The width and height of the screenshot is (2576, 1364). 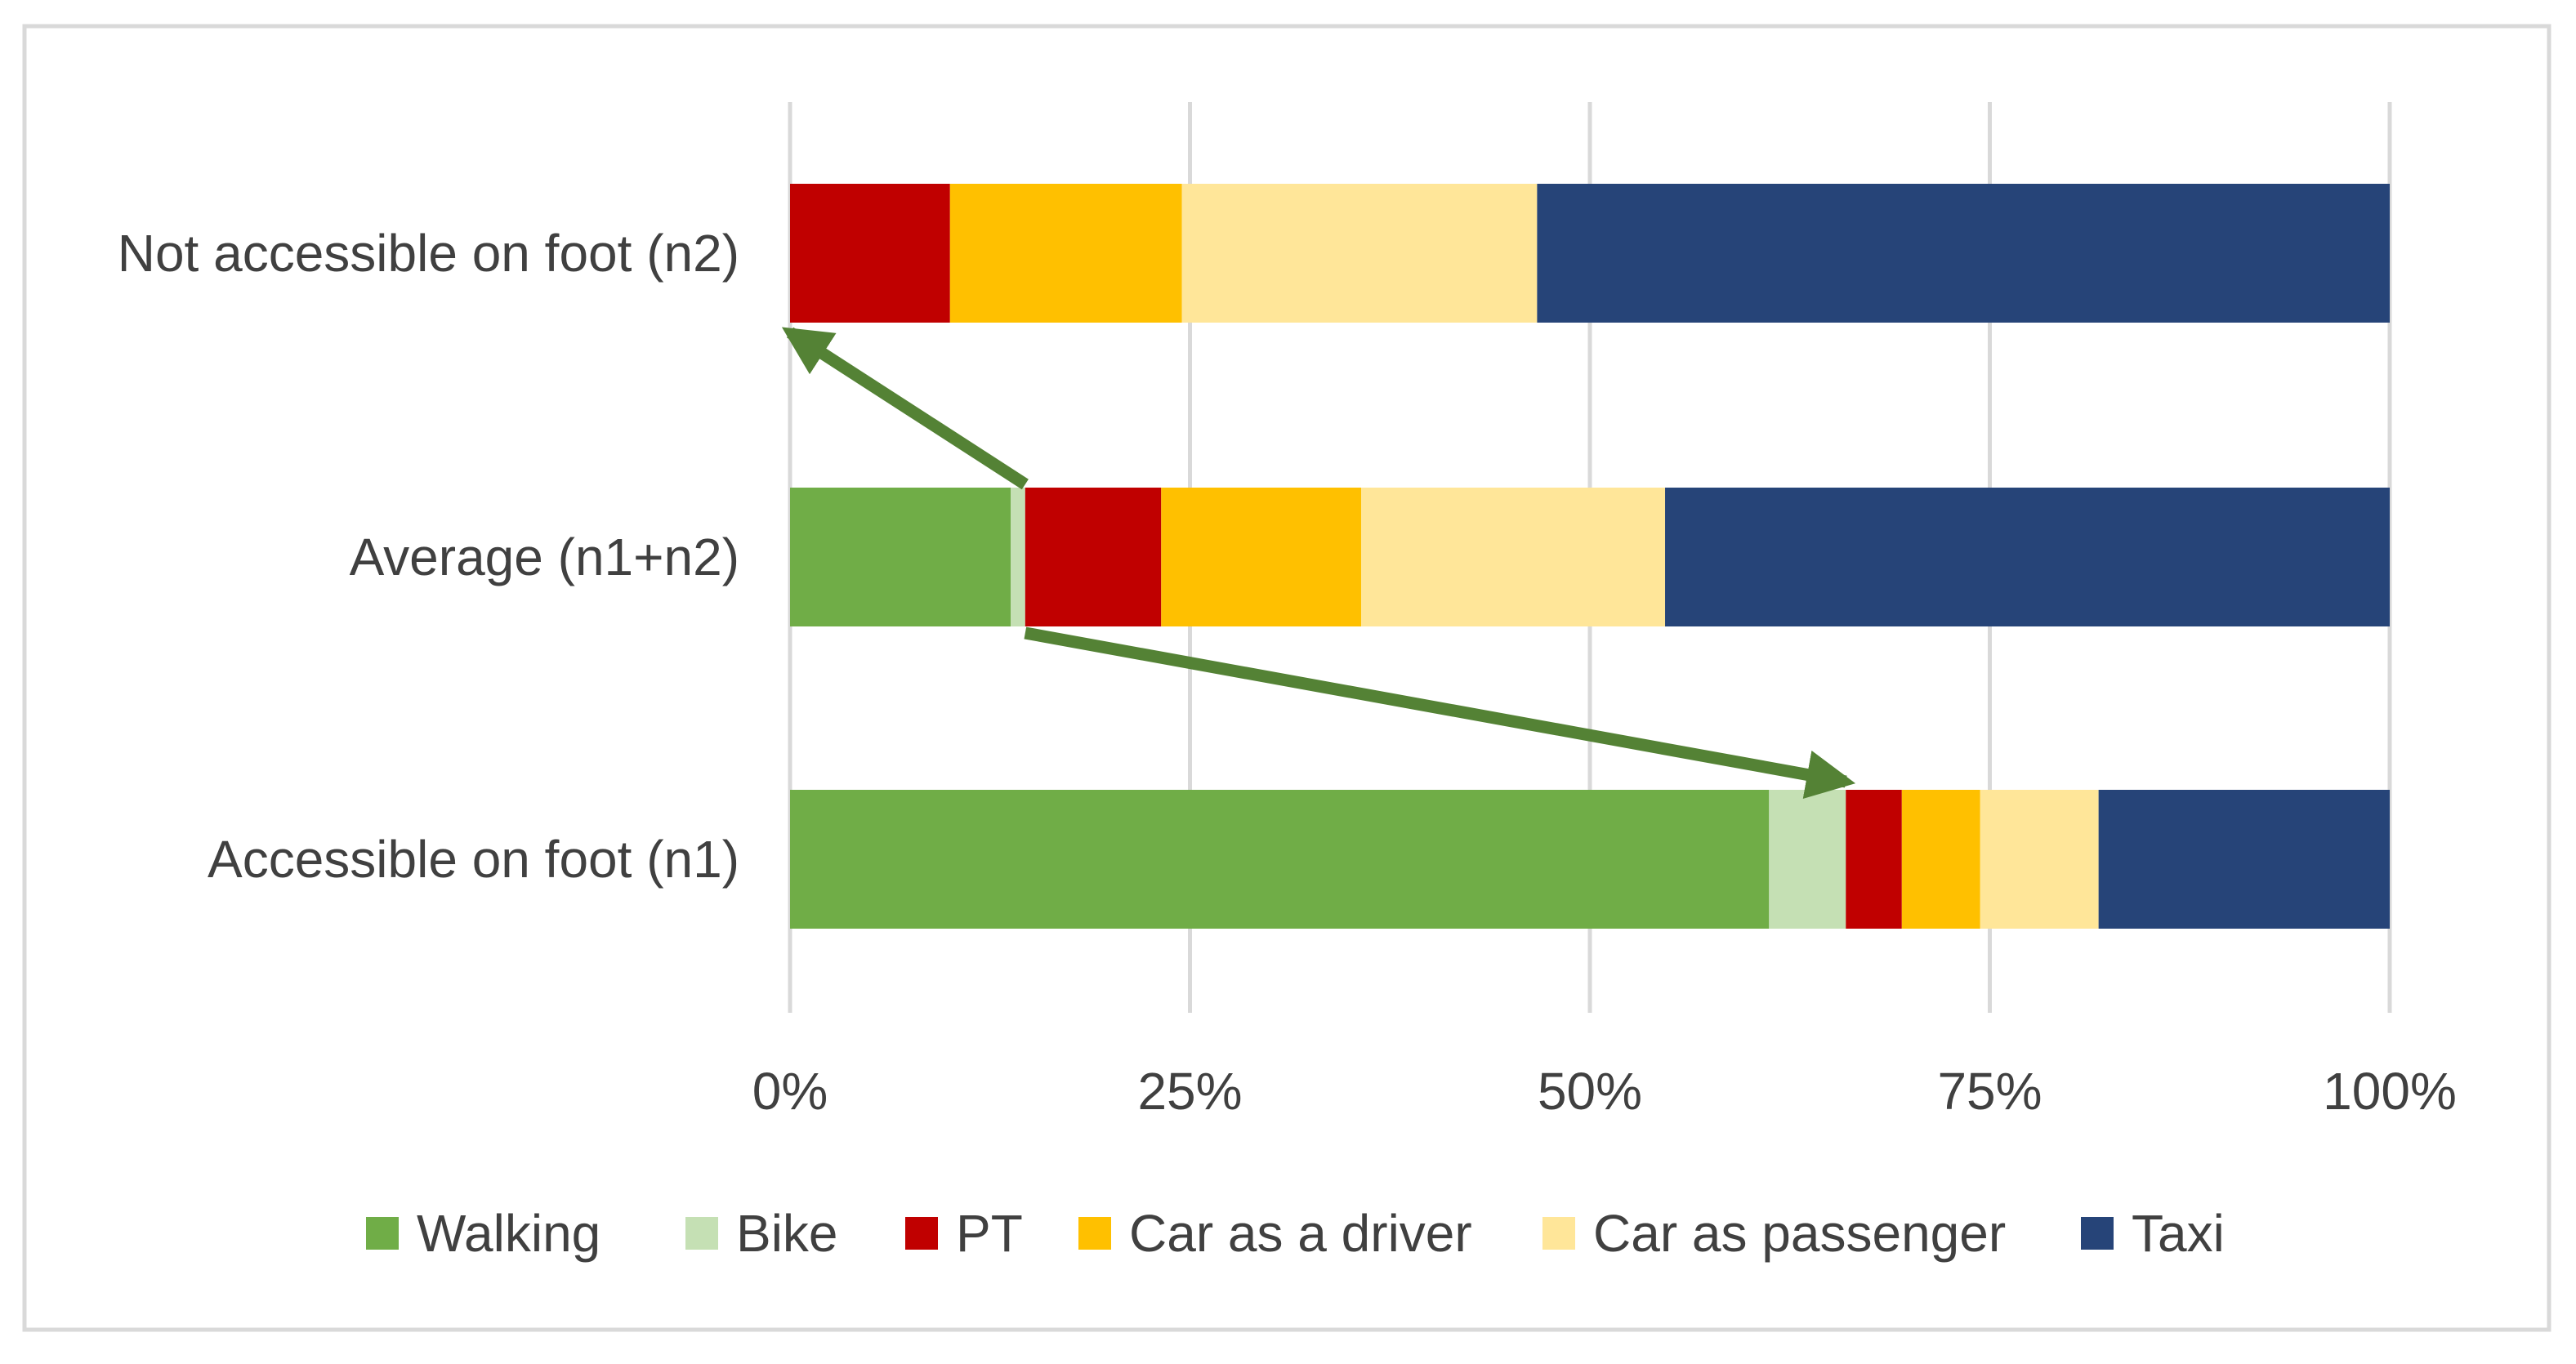 I want to click on tick-label-75: 75%, so click(x=1990, y=1092).